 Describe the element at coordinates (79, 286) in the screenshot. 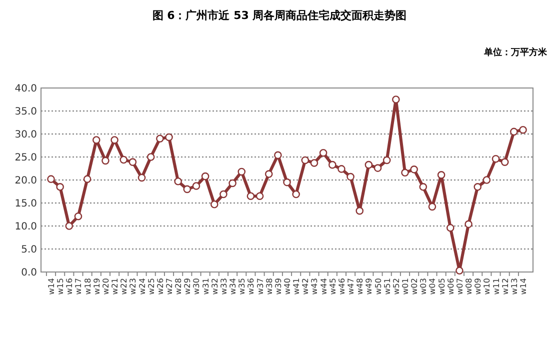

I see `x-tick-label: w17` at that location.